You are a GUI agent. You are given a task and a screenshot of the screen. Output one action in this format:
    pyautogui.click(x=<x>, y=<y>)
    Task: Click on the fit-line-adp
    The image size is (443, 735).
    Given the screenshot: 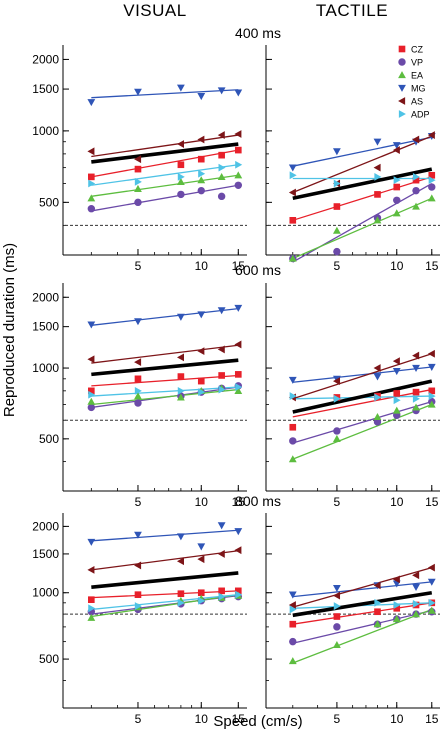 What is the action you would take?
    pyautogui.click(x=165, y=602)
    